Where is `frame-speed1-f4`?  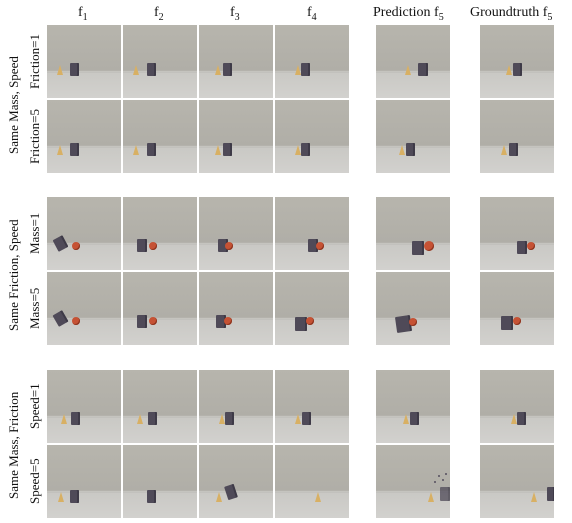 frame-speed1-f4 is located at coordinates (312, 406).